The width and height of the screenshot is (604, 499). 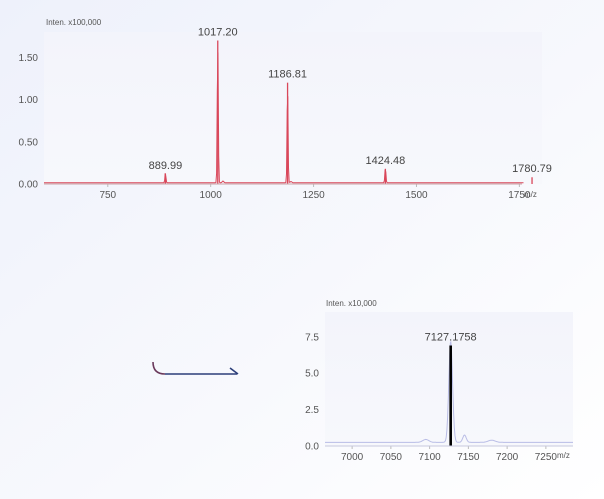 What do you see at coordinates (530, 194) in the screenshot?
I see `x-unit-label-1: m/z` at bounding box center [530, 194].